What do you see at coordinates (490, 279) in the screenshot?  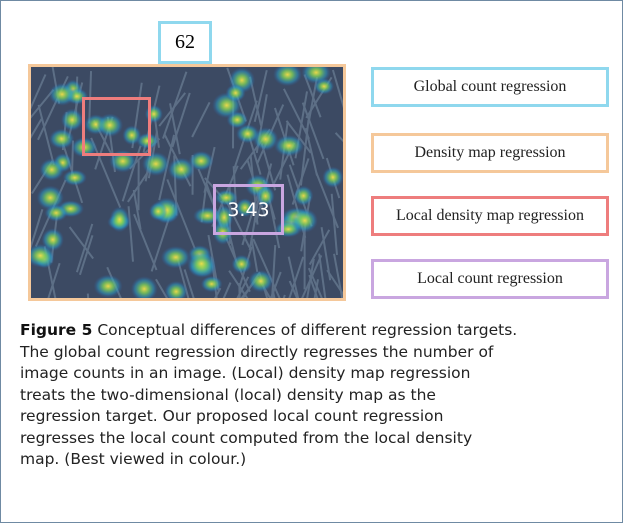 I see `legend-local-count: Local count regression` at bounding box center [490, 279].